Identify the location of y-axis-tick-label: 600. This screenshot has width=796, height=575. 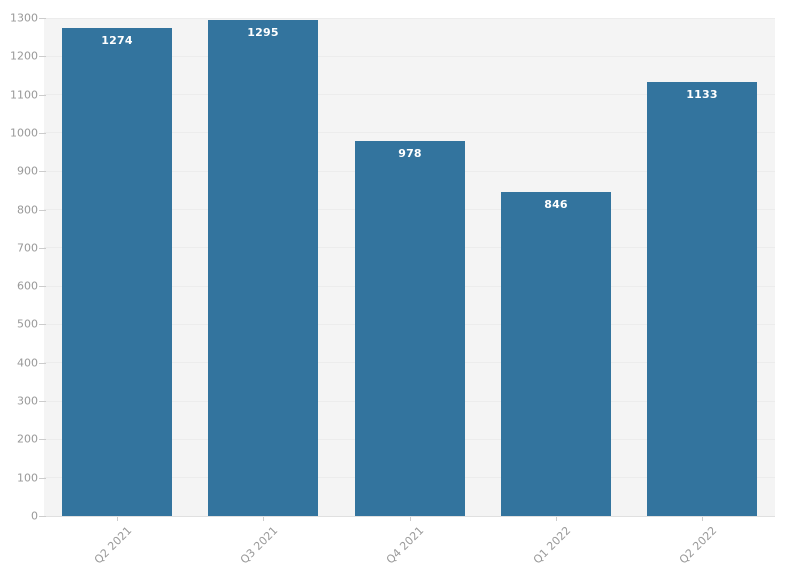
(27, 286).